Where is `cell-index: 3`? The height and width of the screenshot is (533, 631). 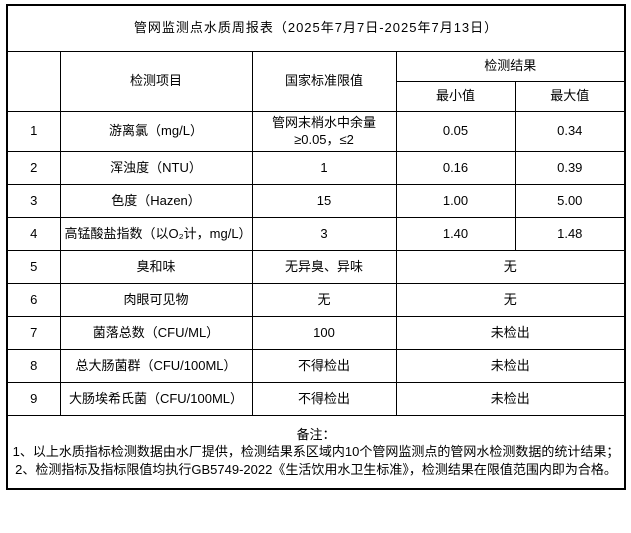
cell-index: 3 is located at coordinates (33, 200).